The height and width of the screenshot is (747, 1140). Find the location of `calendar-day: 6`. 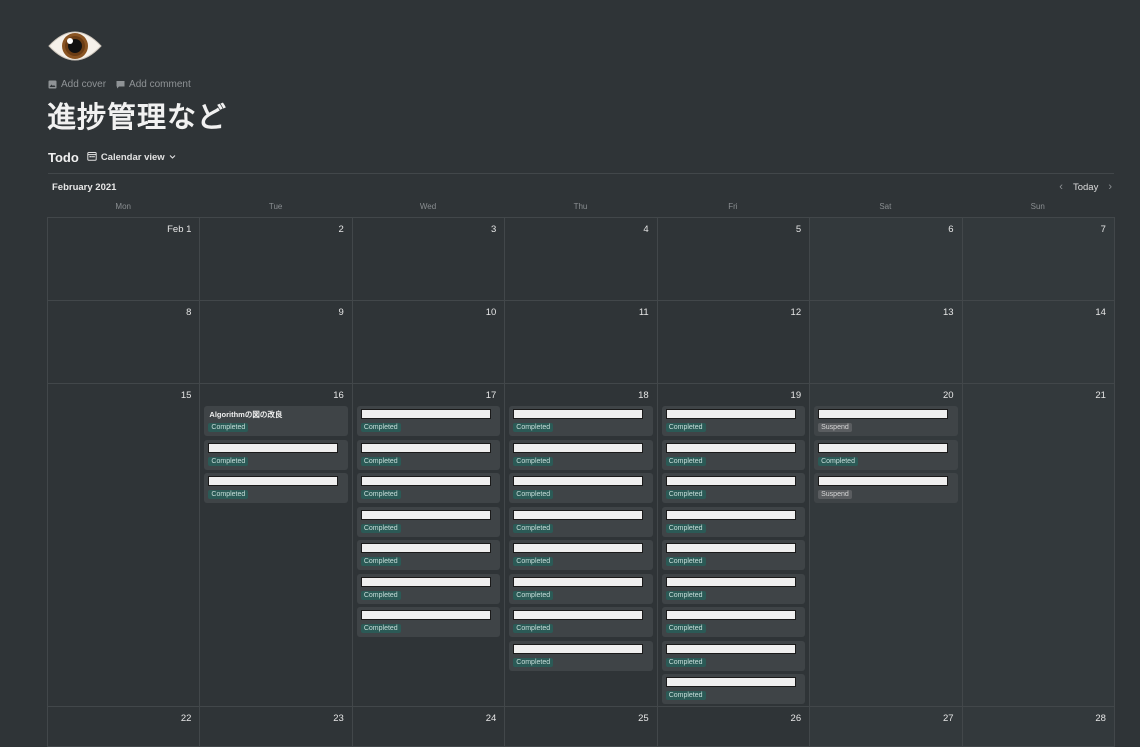

calendar-day: 6 is located at coordinates (886, 259).